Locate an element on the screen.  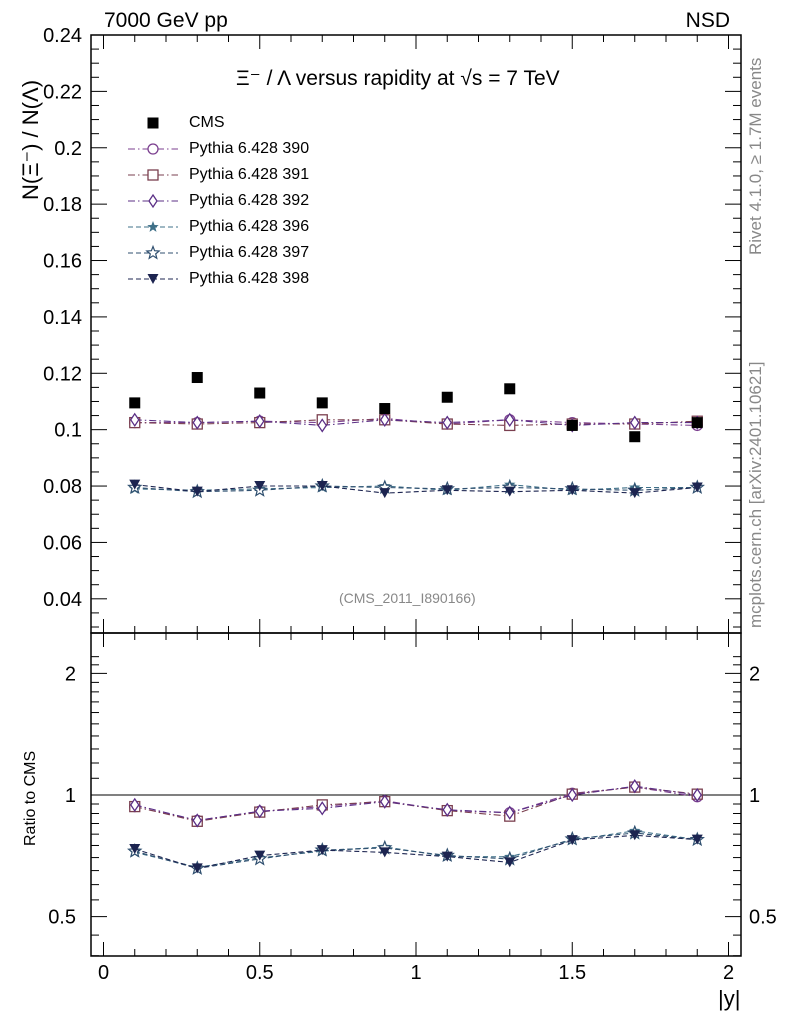
legend-item-cms: CMS is located at coordinates (175, 123).